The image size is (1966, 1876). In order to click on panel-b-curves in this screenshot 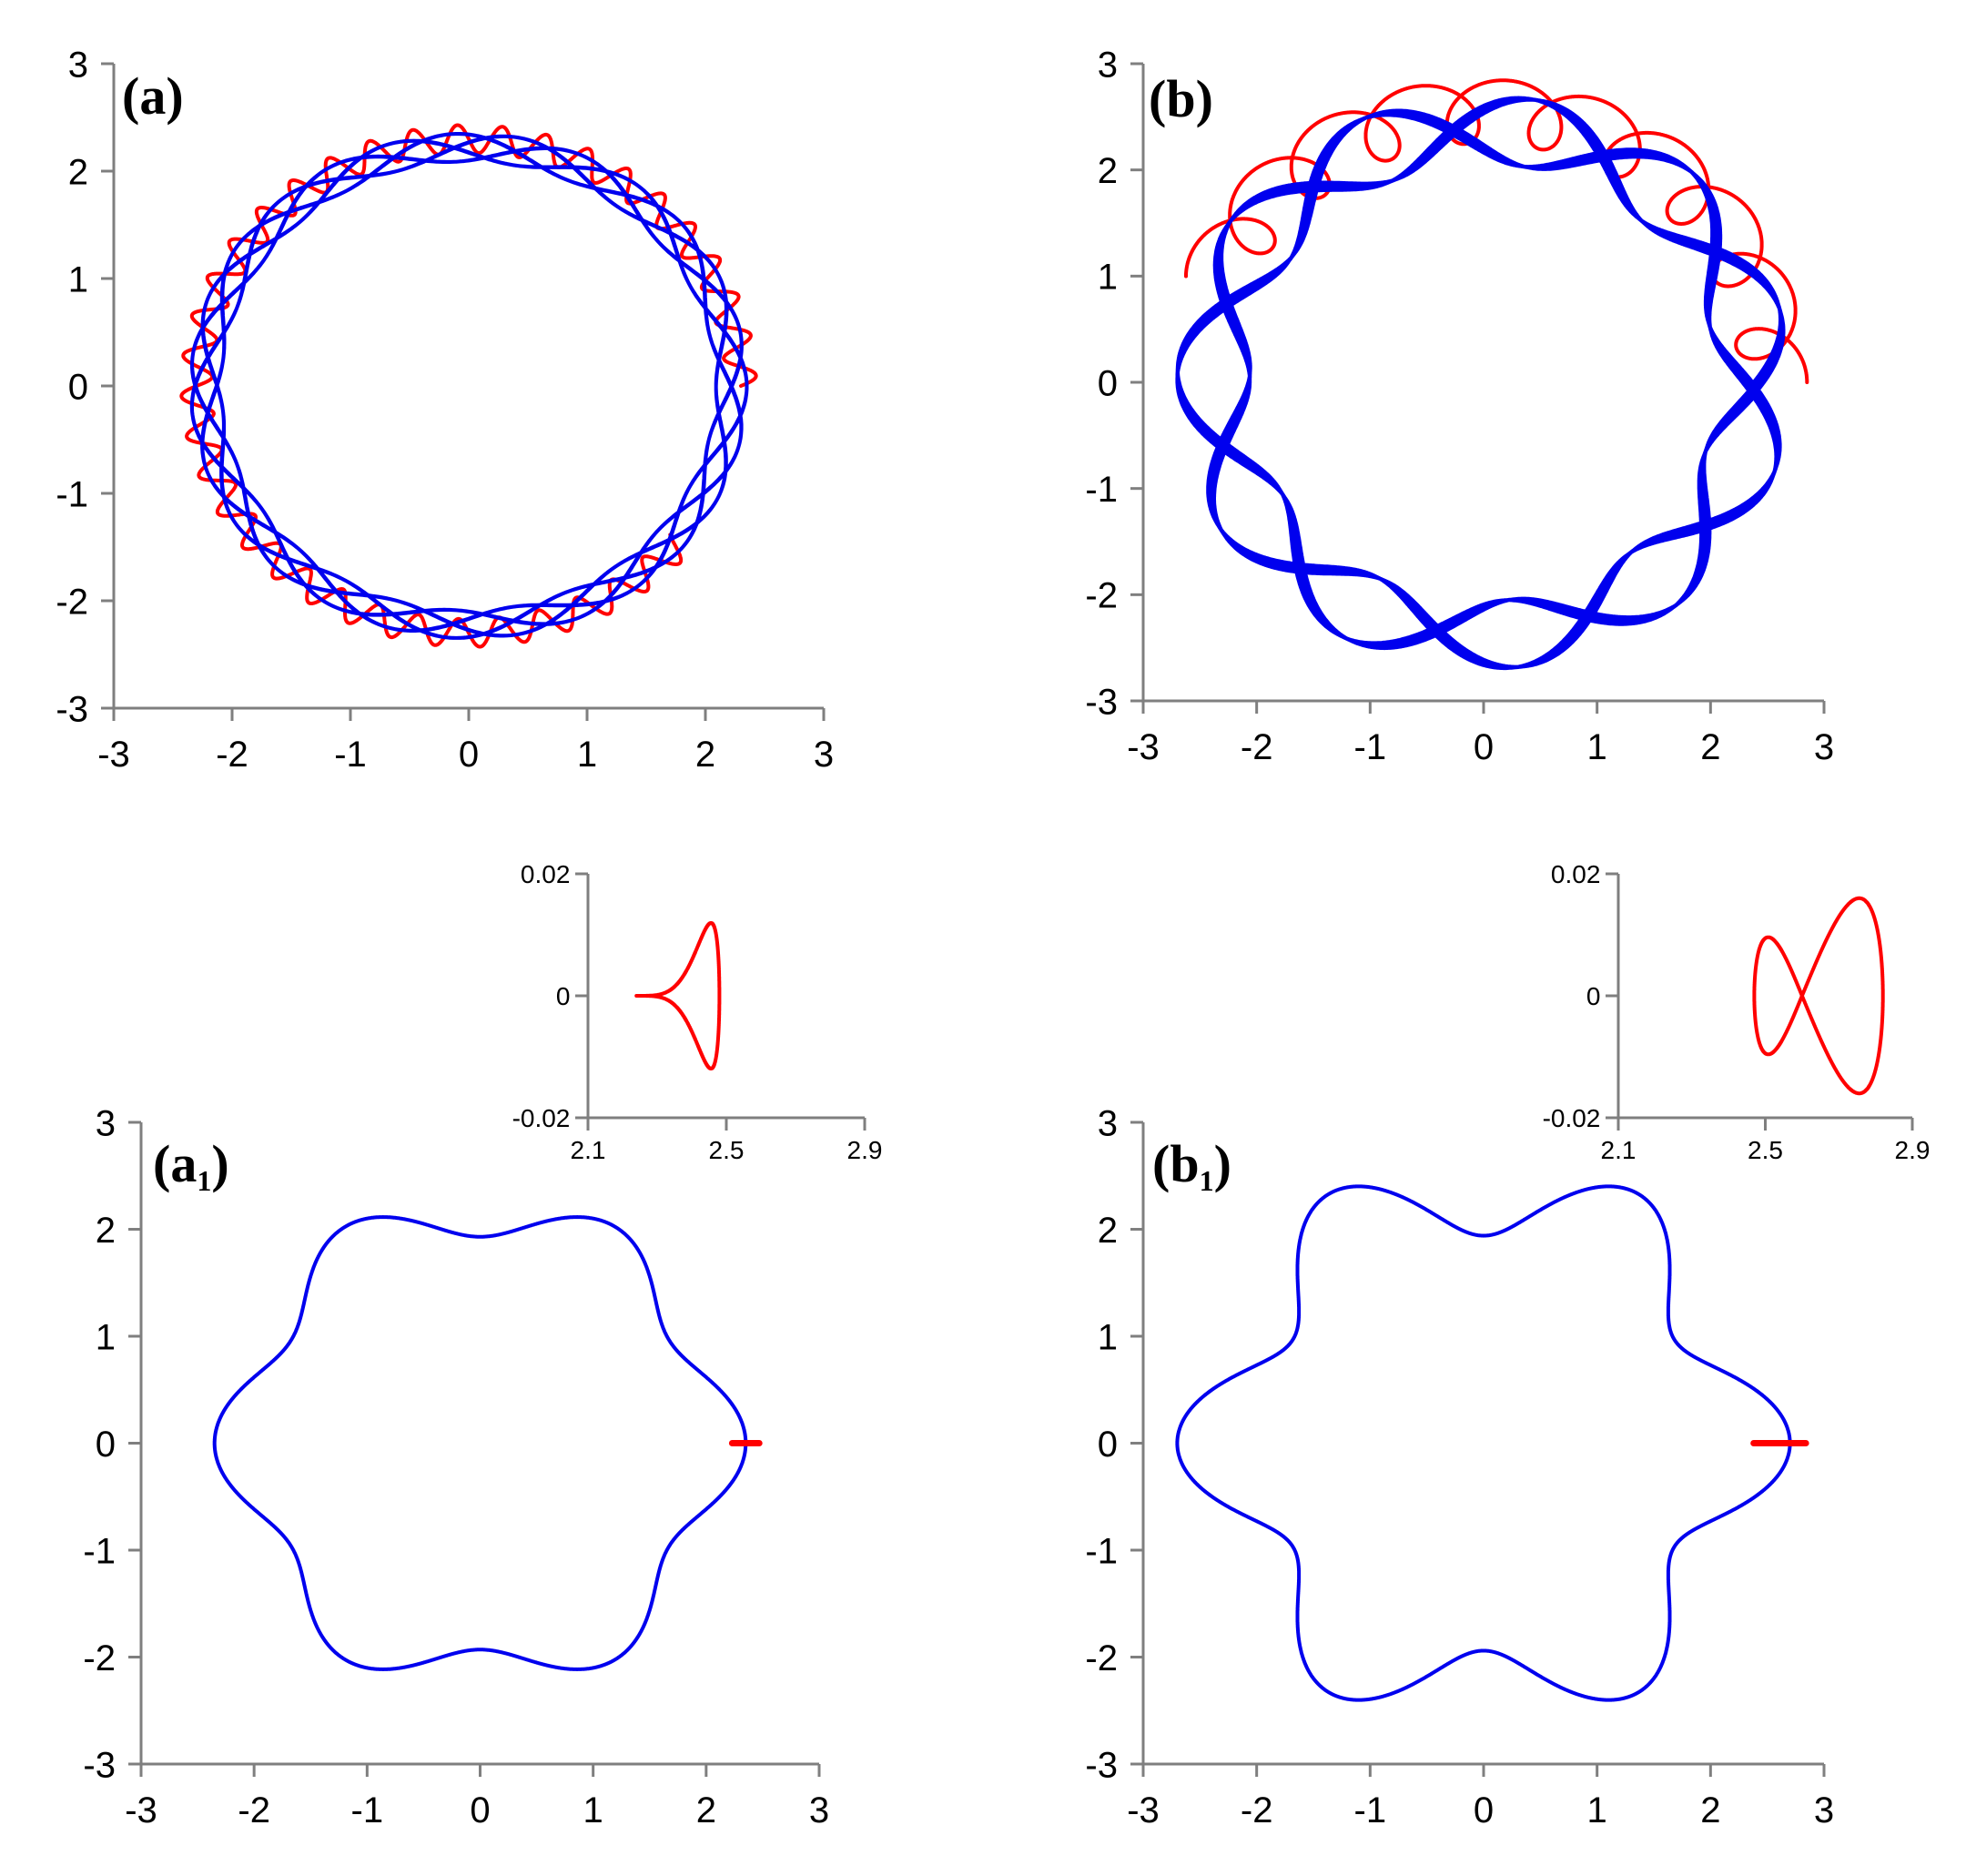, I will do `click(1492, 375)`.